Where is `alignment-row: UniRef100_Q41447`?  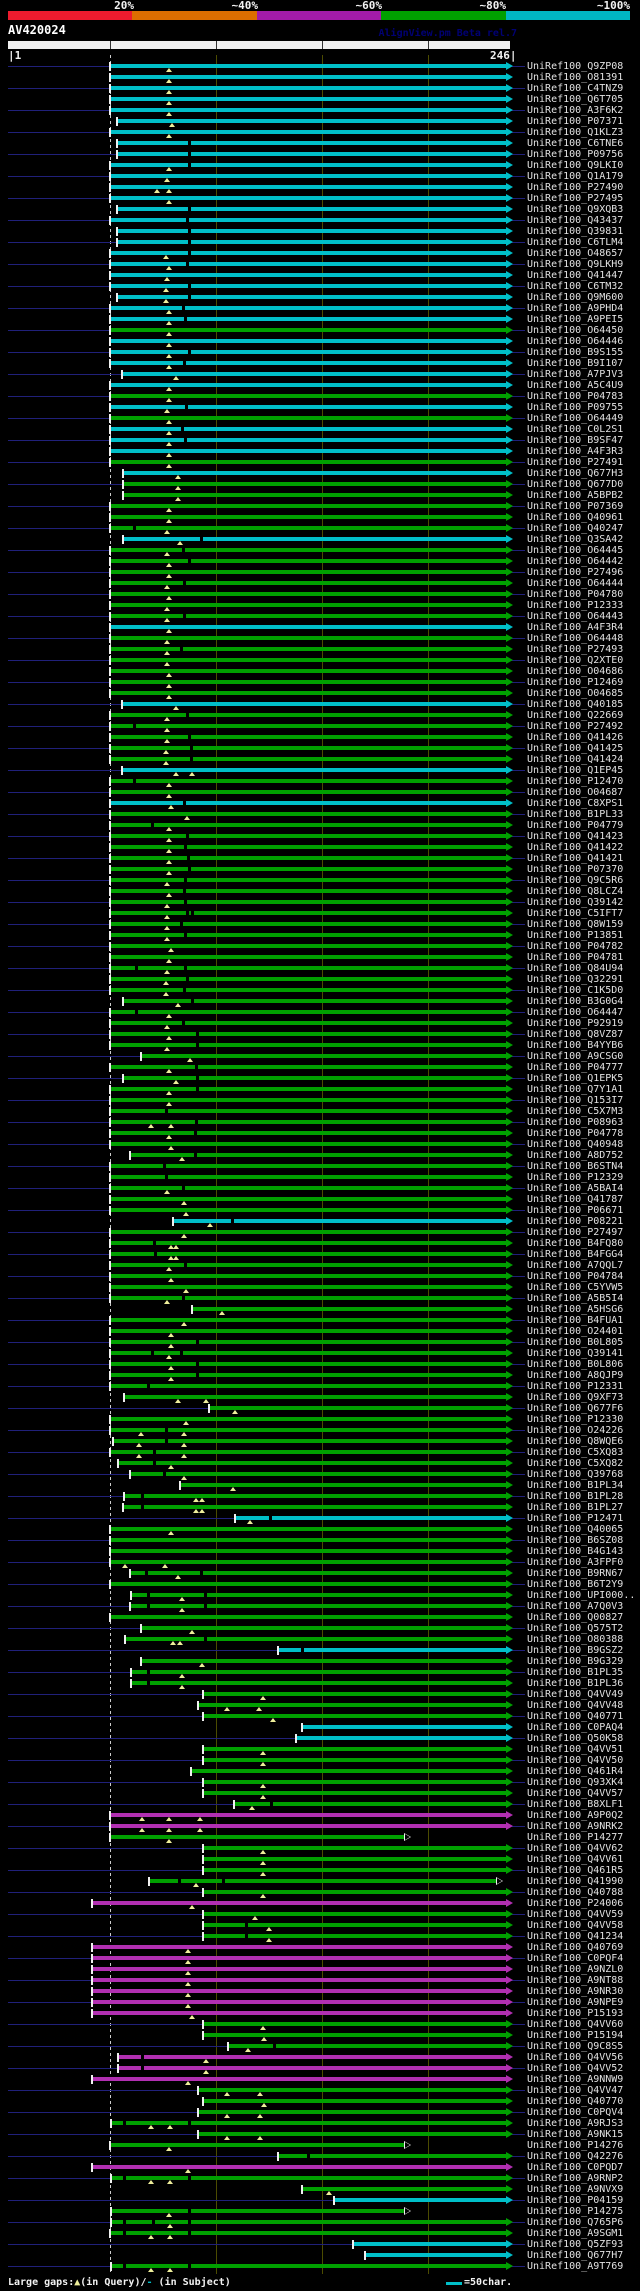 alignment-row: UniRef100_Q41447 is located at coordinates (320, 275).